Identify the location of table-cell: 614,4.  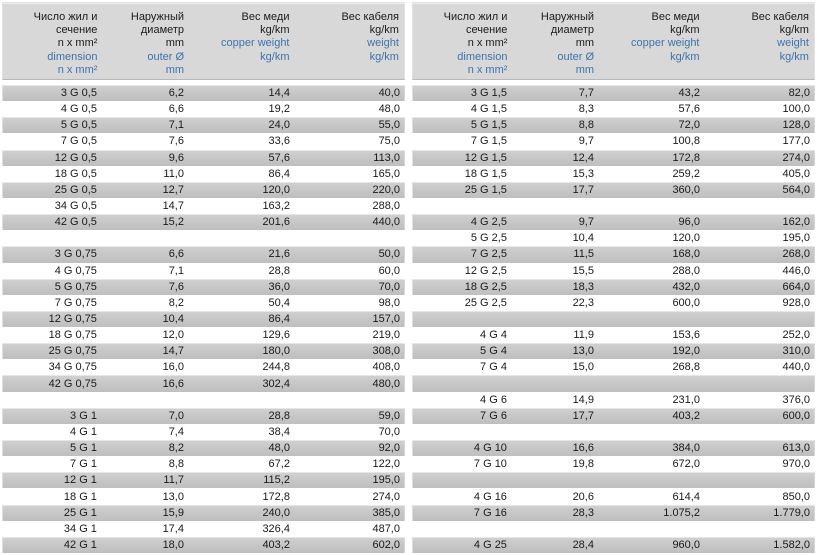
(686, 496).